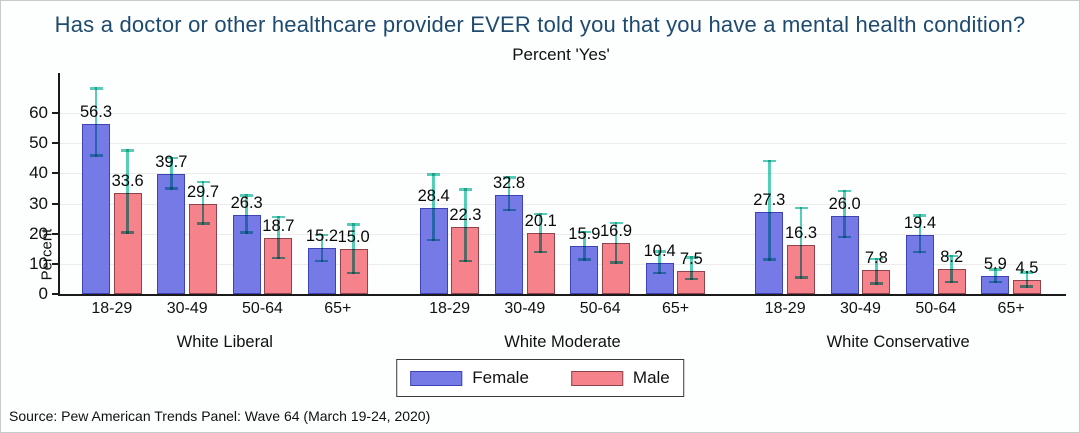 The width and height of the screenshot is (1080, 433). Describe the element at coordinates (769, 199) in the screenshot. I see `bar-value-label: 27.3` at that location.